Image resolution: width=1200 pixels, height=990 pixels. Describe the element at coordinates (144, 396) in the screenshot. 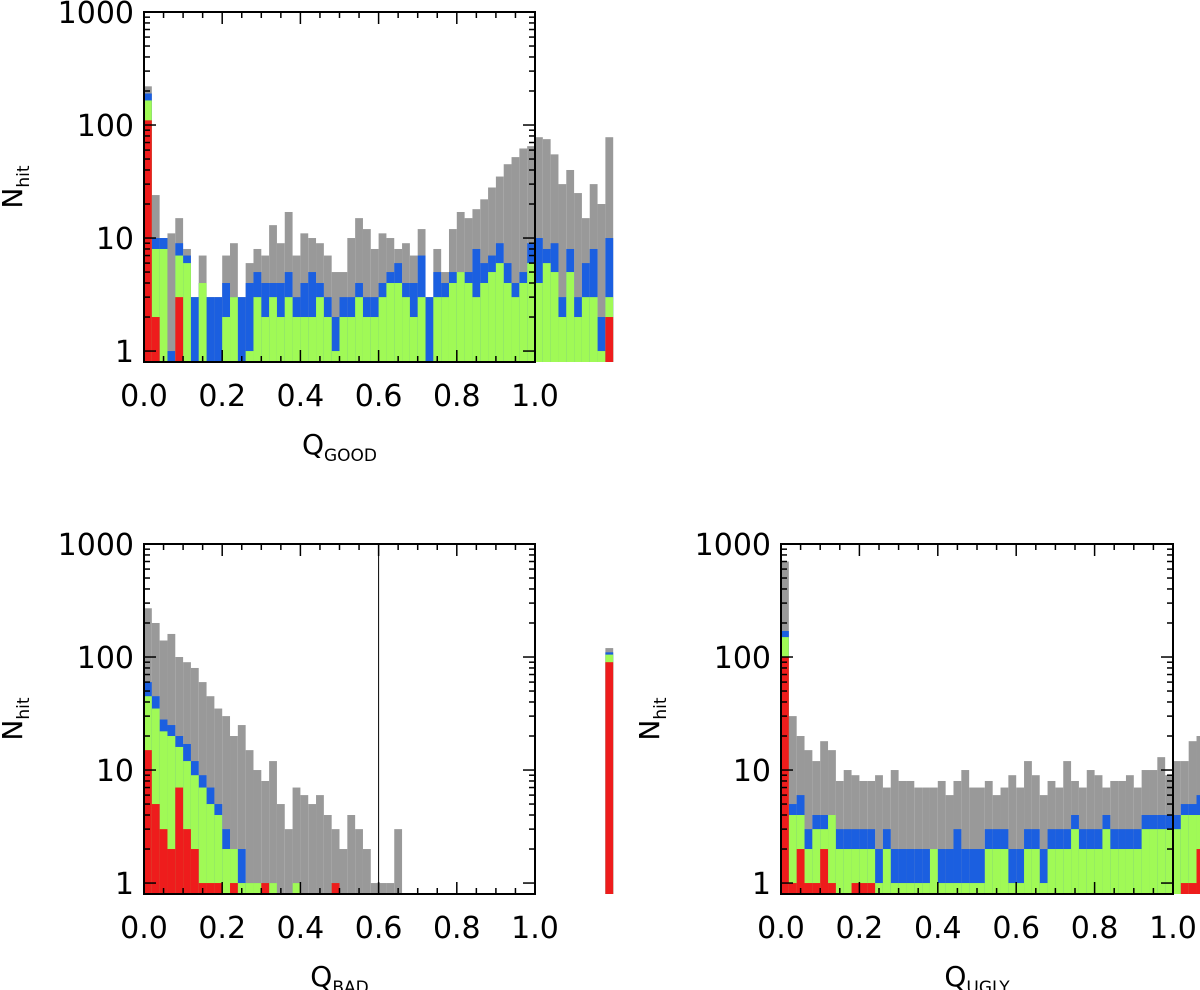

I see `x-tick-label: 0.0` at that location.